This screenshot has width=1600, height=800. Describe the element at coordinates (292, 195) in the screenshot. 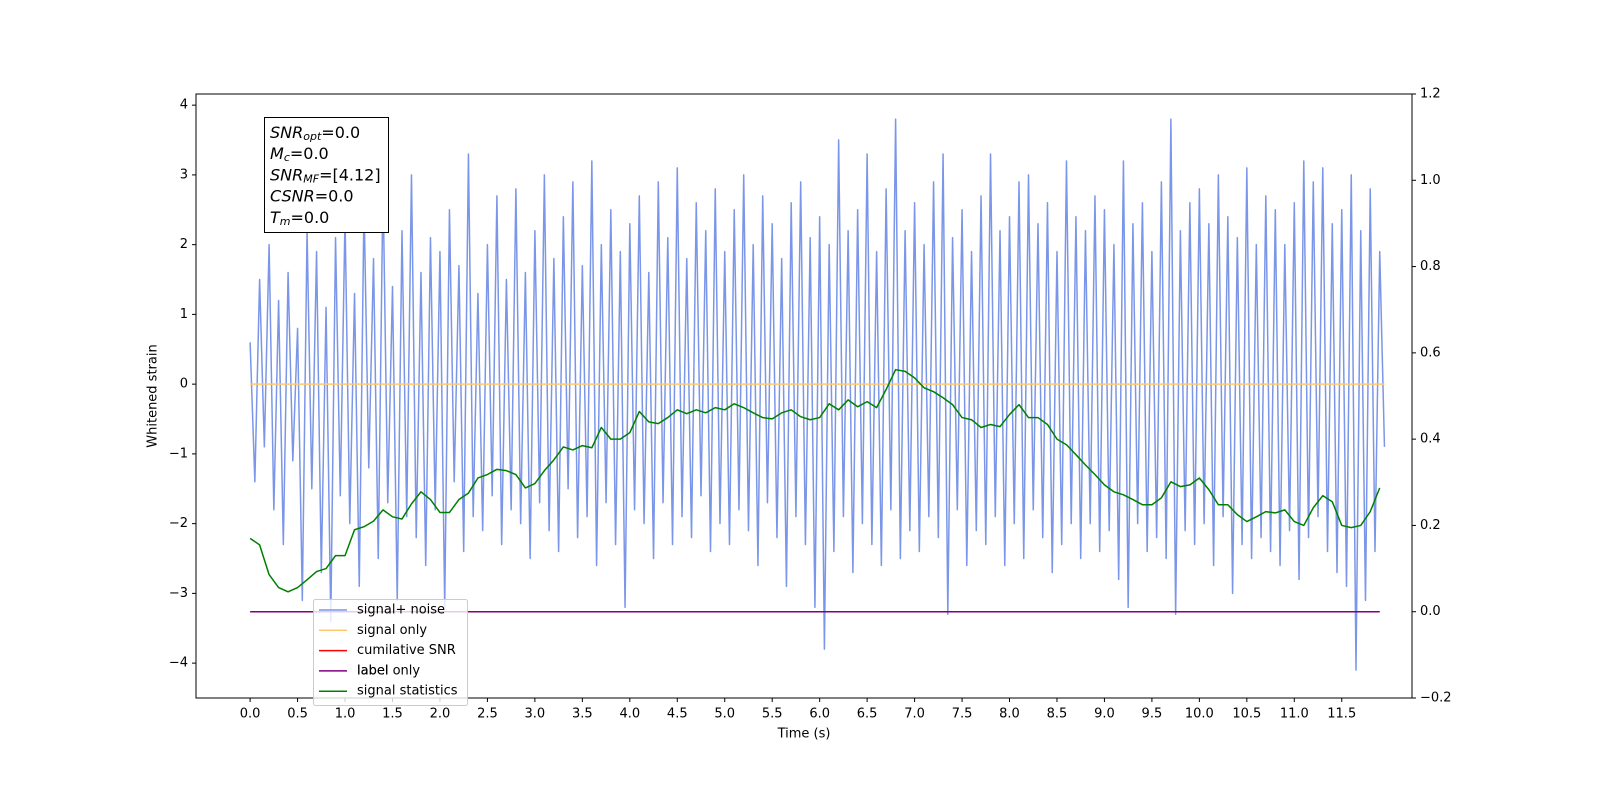

I see `annotation-symbol: CSNR` at that location.